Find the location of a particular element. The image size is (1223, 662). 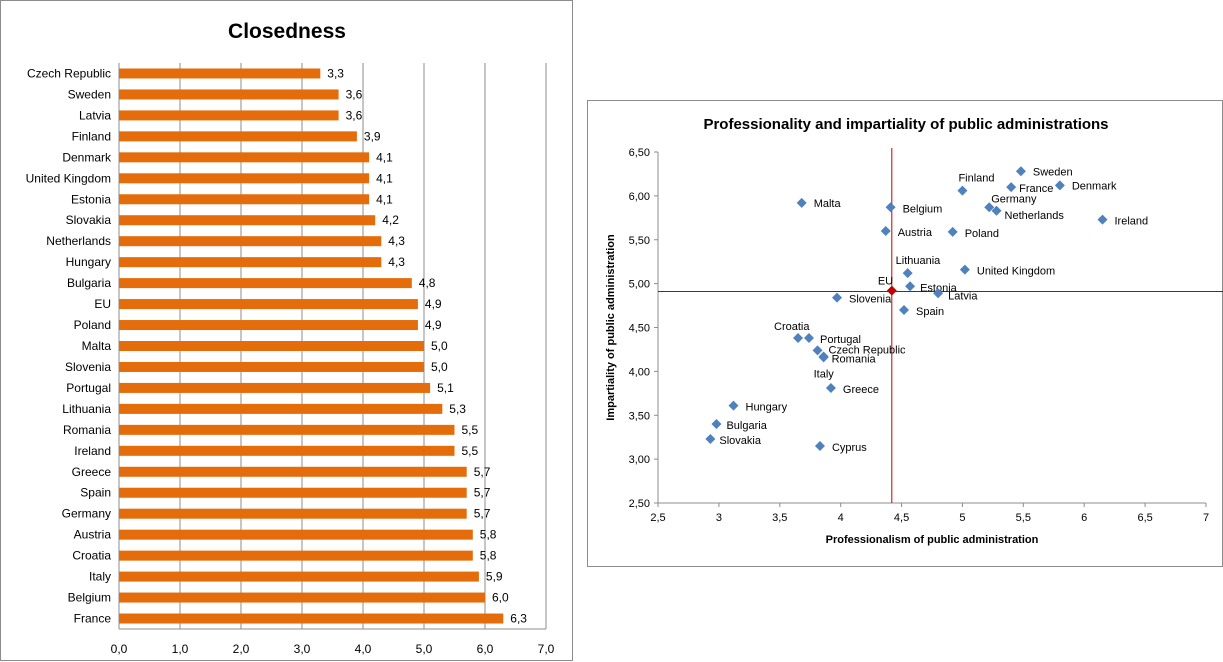

y-tick-label: 6,00 is located at coordinates (639, 197).